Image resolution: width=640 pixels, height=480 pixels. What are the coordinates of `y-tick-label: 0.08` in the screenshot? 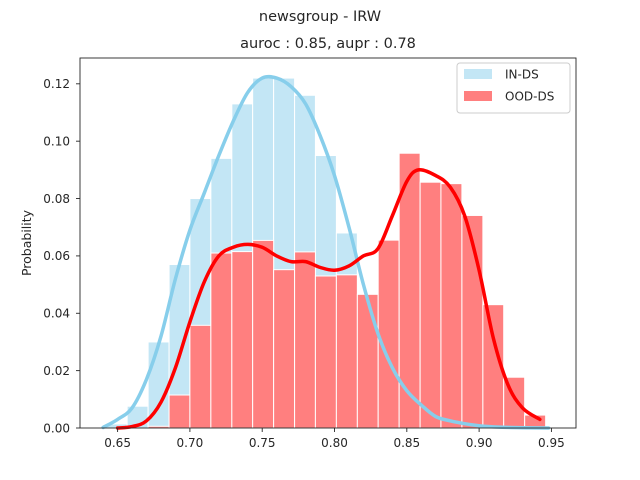 It's located at (56, 199).